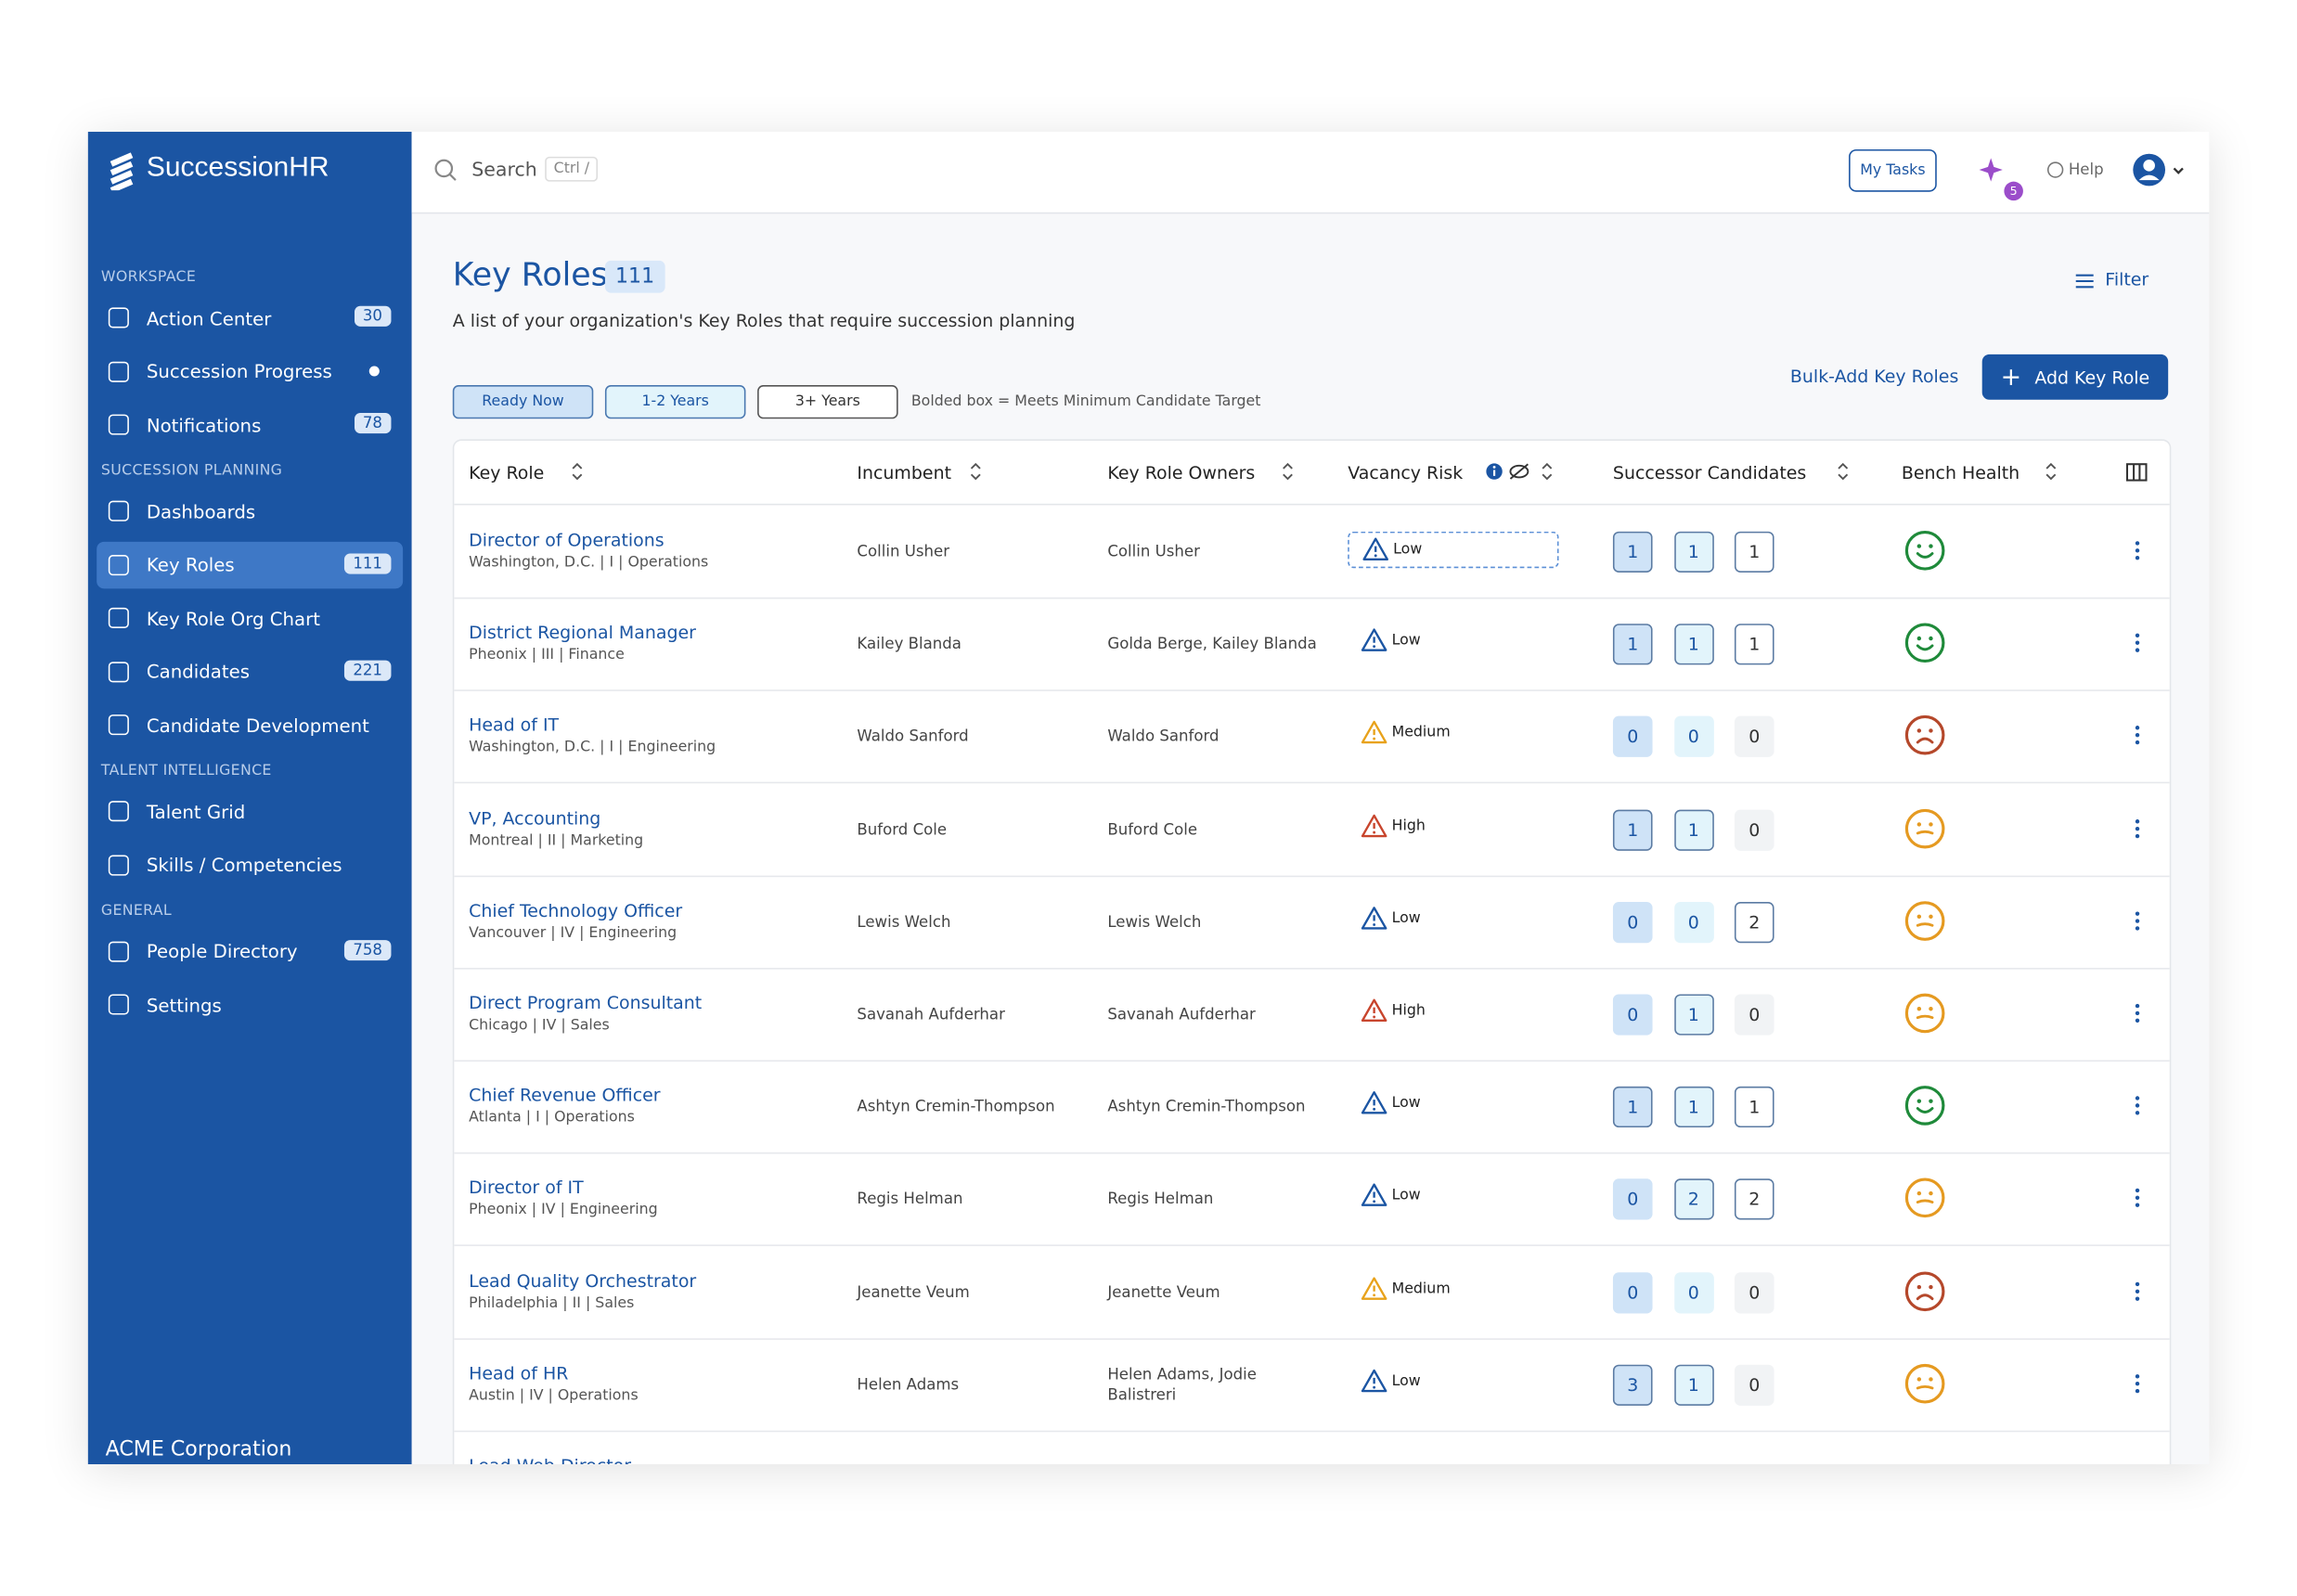 The height and width of the screenshot is (1596, 2297). Describe the element at coordinates (504, 171) in the screenshot. I see `search-input: Search` at that location.